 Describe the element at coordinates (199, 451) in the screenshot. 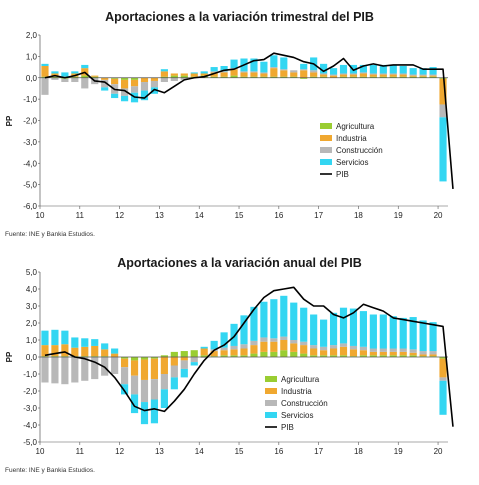

I see `x-tick-label: 14` at that location.